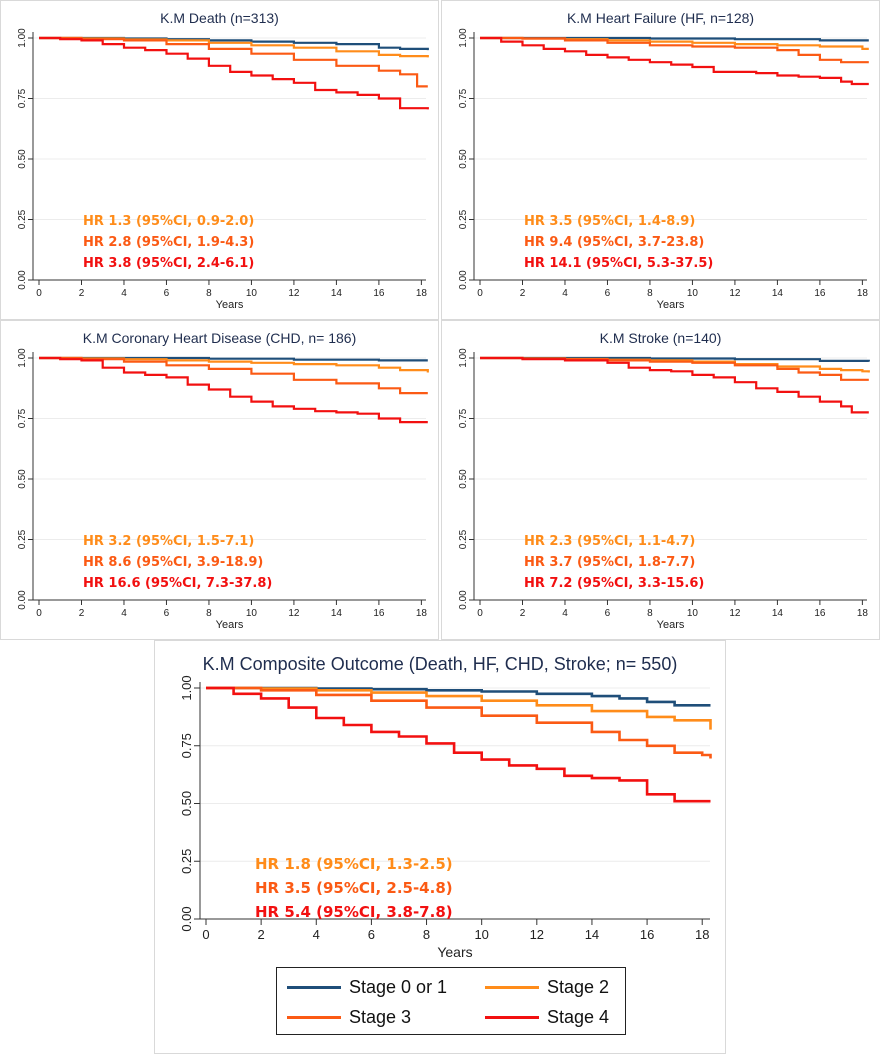  I want to click on legend-label-stage-2: Stage 2, so click(578, 986).